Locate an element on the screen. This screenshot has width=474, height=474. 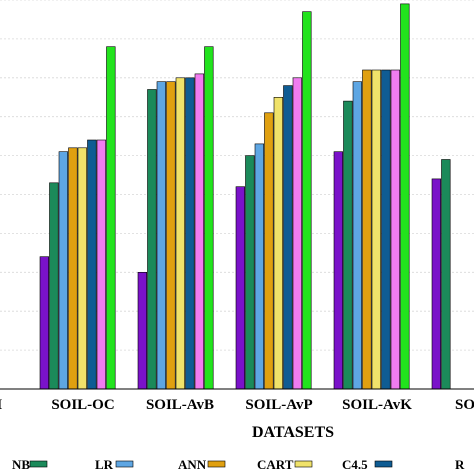
legend-label: ANN is located at coordinates (192, 464).